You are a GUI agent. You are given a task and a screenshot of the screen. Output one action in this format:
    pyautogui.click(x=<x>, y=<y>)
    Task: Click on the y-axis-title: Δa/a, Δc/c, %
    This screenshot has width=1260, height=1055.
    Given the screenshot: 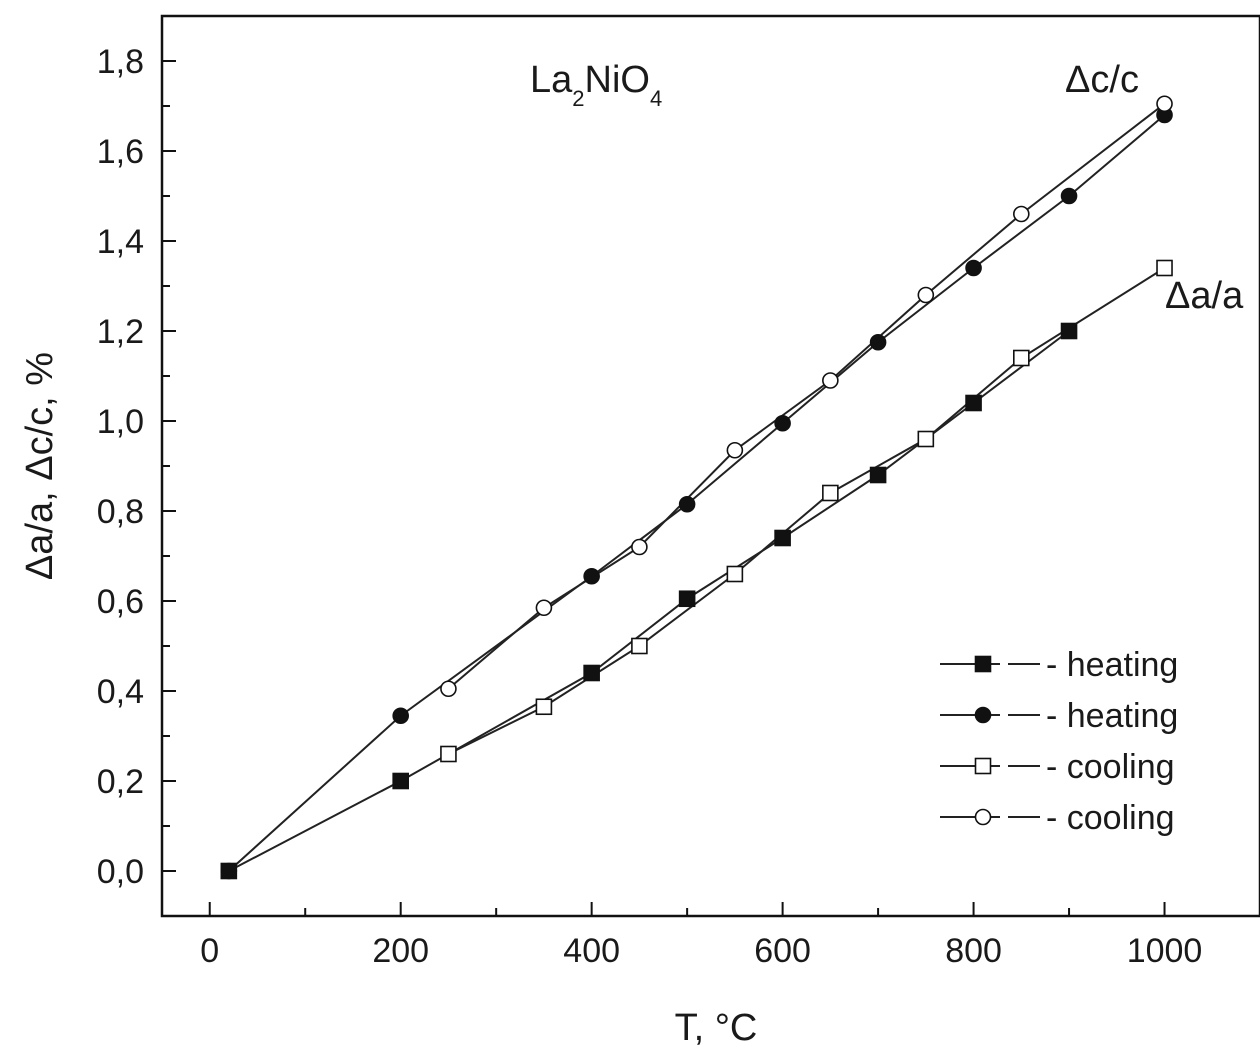 What is the action you would take?
    pyautogui.click(x=40, y=466)
    